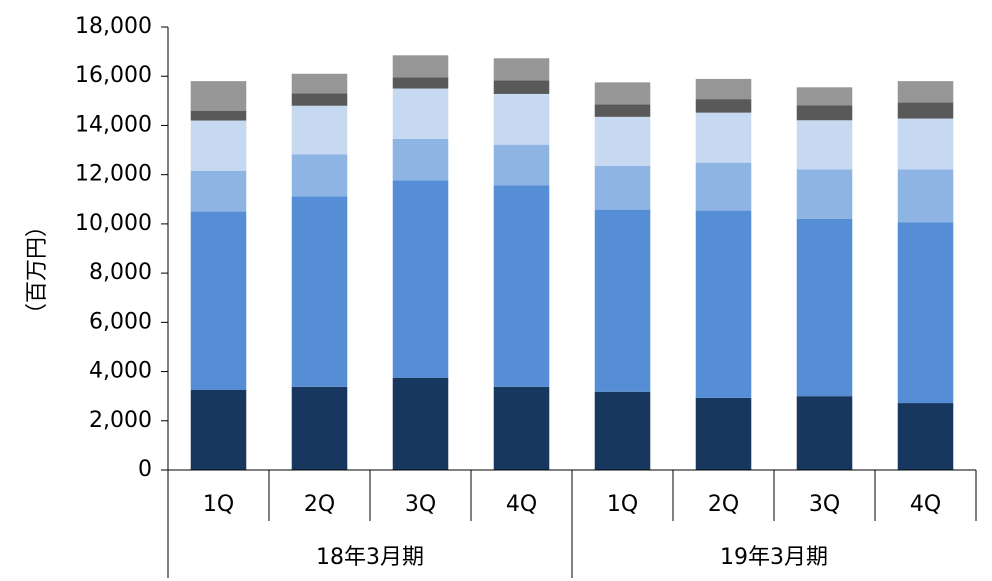  What do you see at coordinates (120, 321) in the screenshot?
I see `y-tick-label: 6,000` at bounding box center [120, 321].